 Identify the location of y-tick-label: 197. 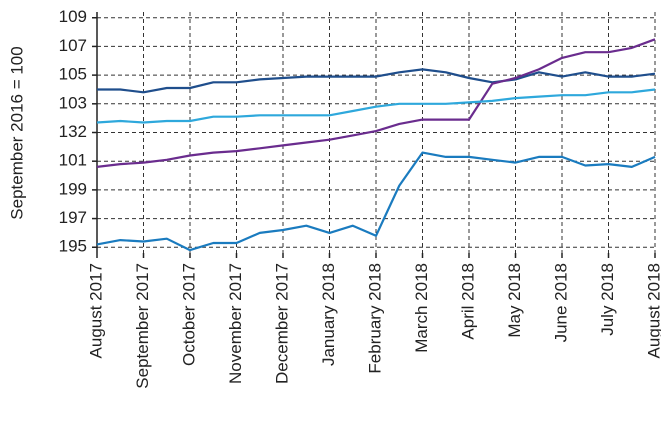
(73, 217).